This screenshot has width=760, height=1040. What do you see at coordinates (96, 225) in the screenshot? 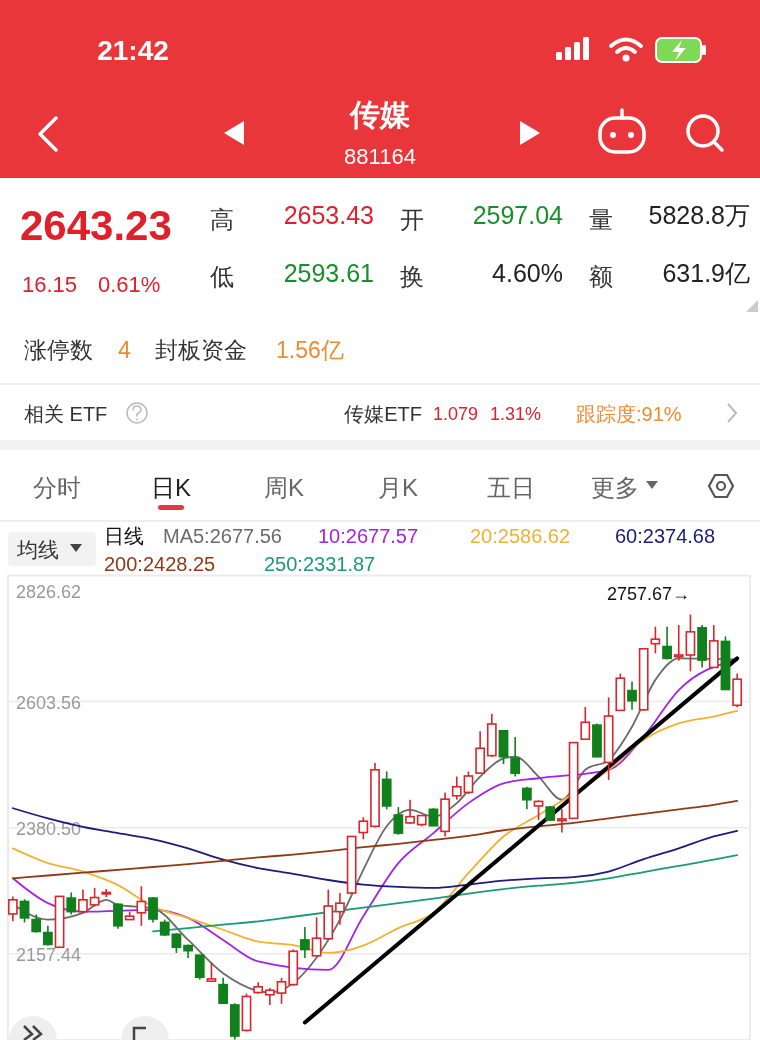
I see `text: 2643.23` at bounding box center [96, 225].